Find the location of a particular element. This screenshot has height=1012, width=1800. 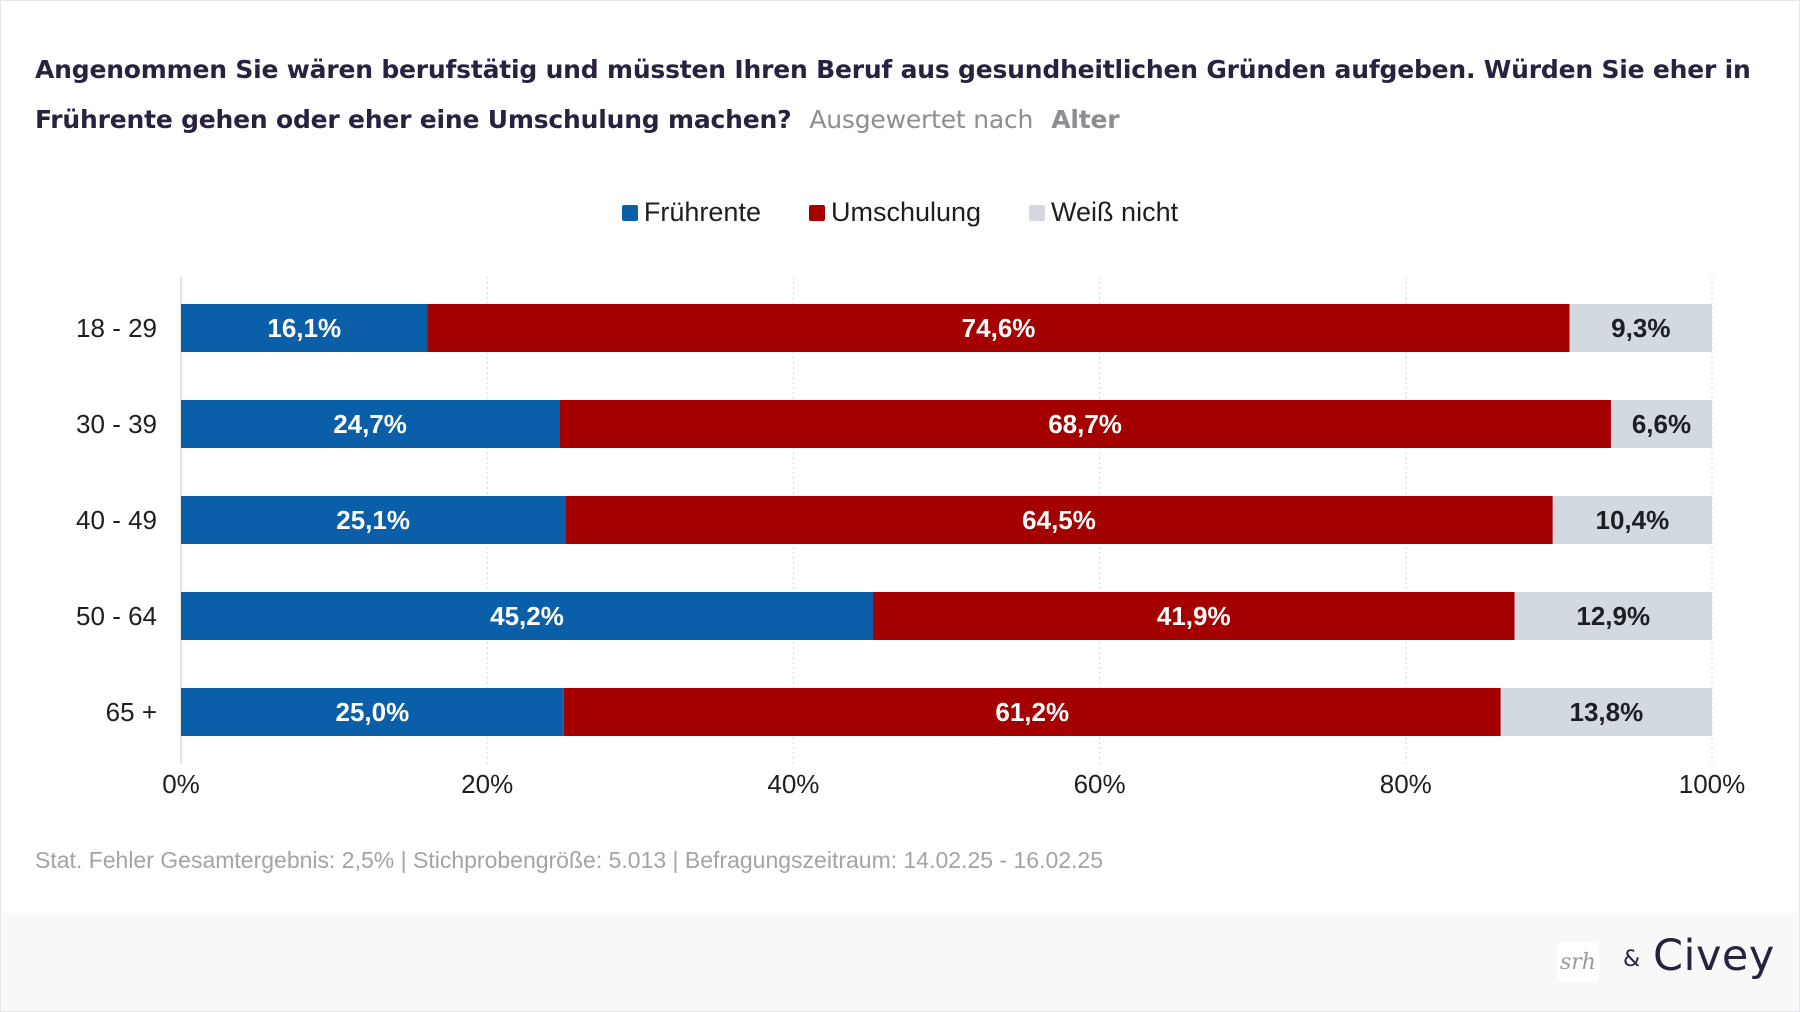

x-tick-label: 60% is located at coordinates (1100, 784).